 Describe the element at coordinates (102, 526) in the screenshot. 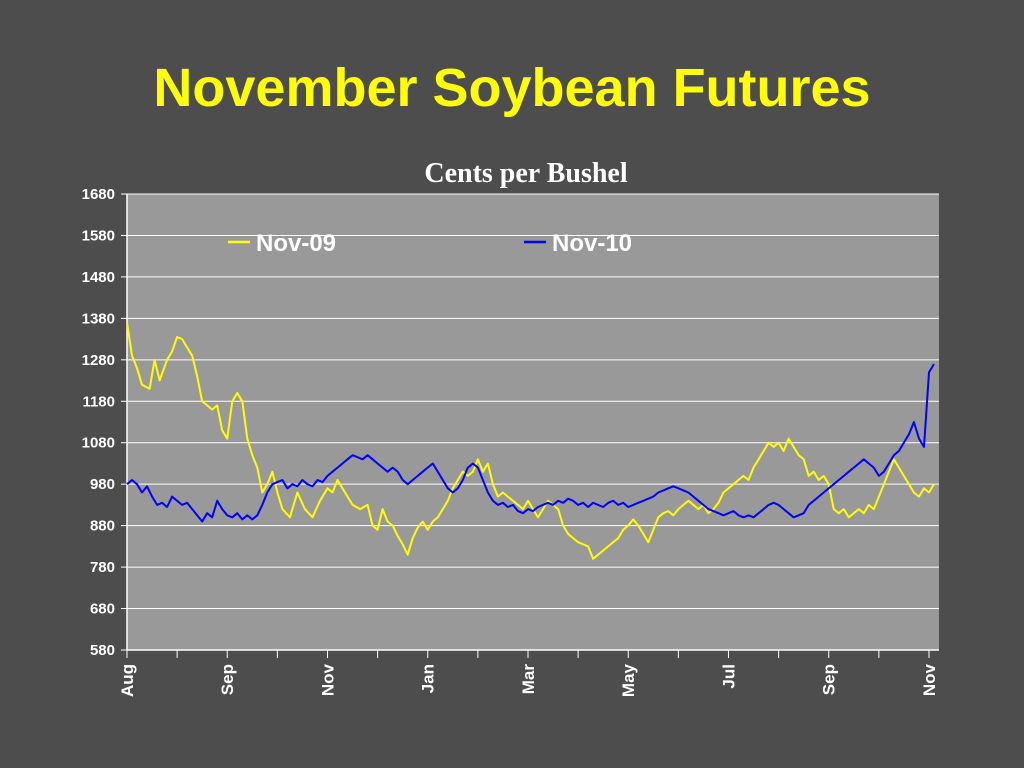

I see `y-tick-label: 880` at that location.